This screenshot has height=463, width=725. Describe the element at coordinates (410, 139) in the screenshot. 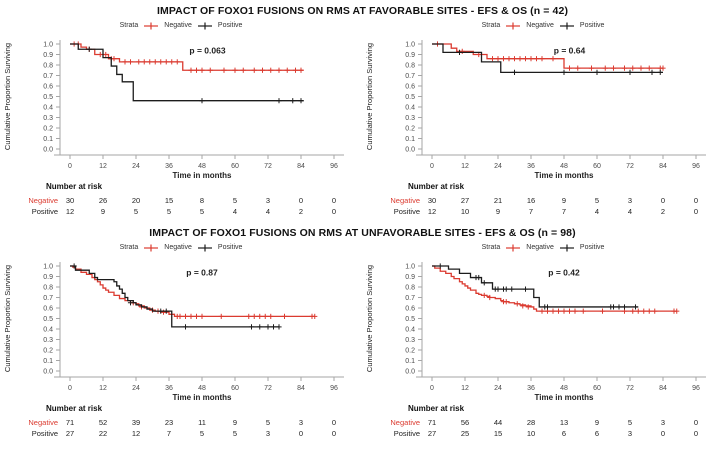

I see `svg-text: 0.1` at that location.